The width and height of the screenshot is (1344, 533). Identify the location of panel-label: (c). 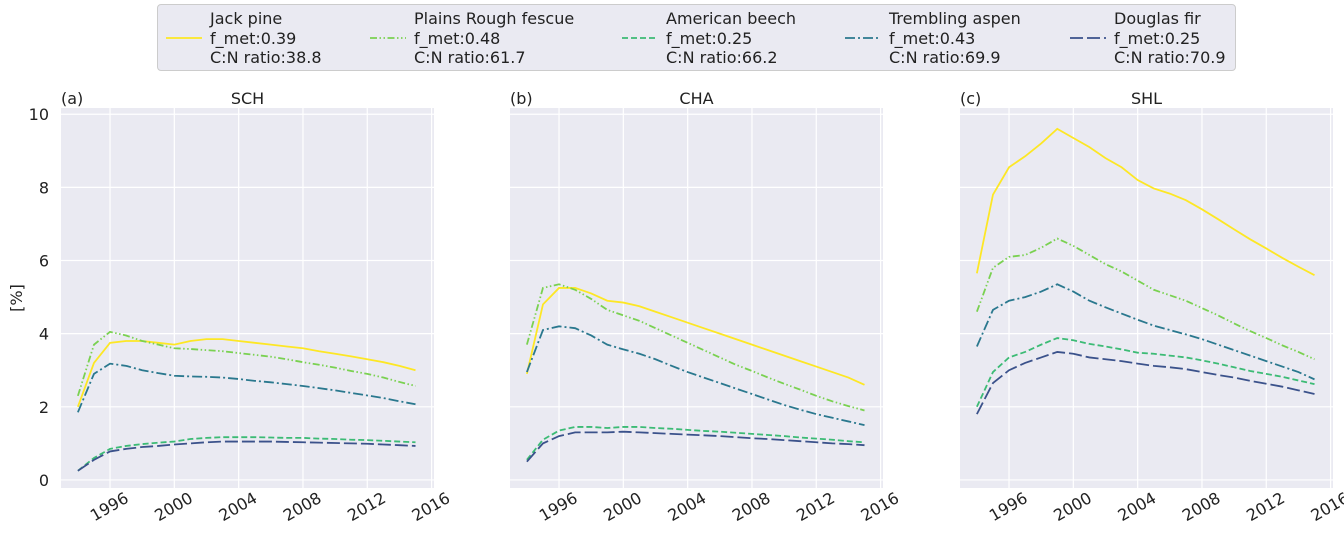
(970, 98).